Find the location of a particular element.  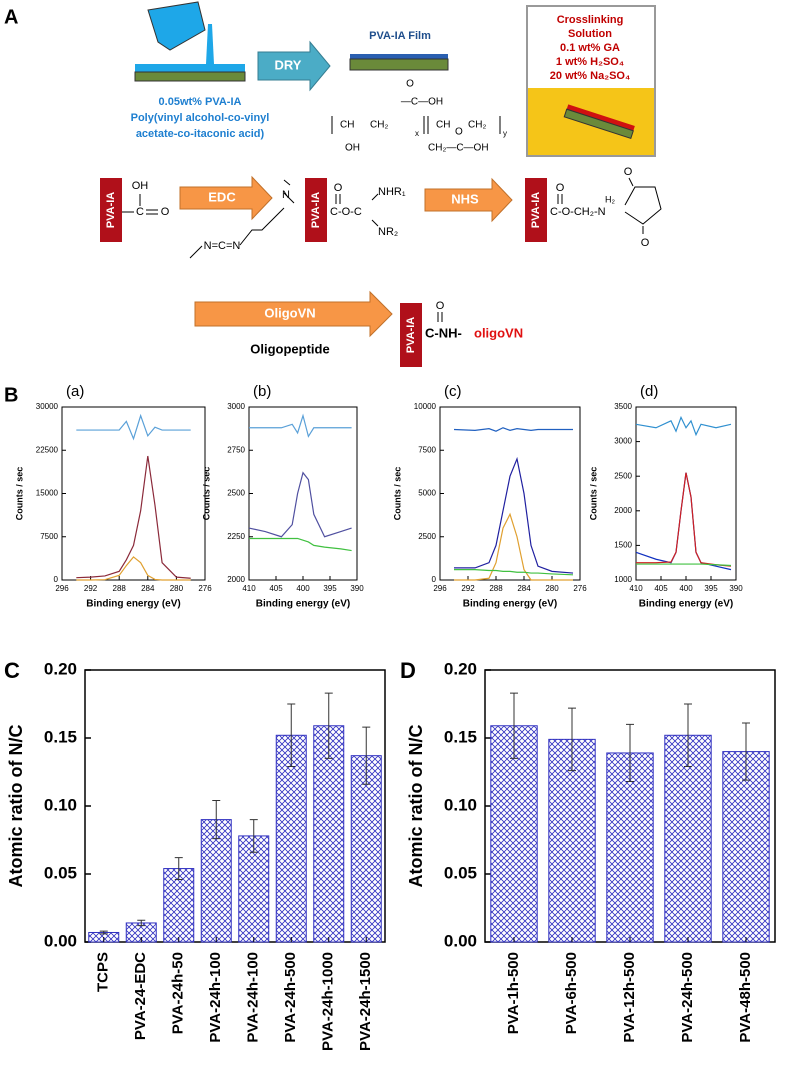

x-tick-label: PVA-24h-100 is located at coordinates (215, 997).